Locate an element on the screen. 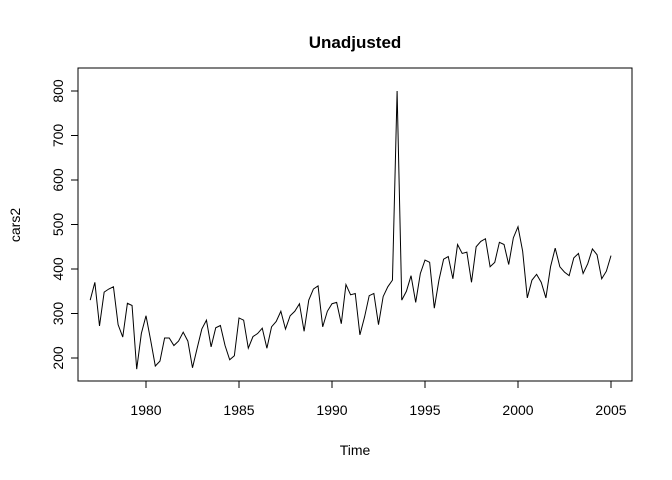  x-axis-label: Time is located at coordinates (355, 450).